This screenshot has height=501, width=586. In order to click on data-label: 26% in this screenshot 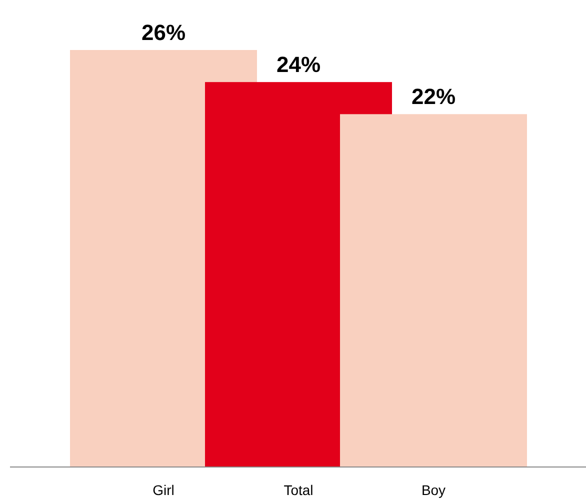, I will do `click(163, 32)`.